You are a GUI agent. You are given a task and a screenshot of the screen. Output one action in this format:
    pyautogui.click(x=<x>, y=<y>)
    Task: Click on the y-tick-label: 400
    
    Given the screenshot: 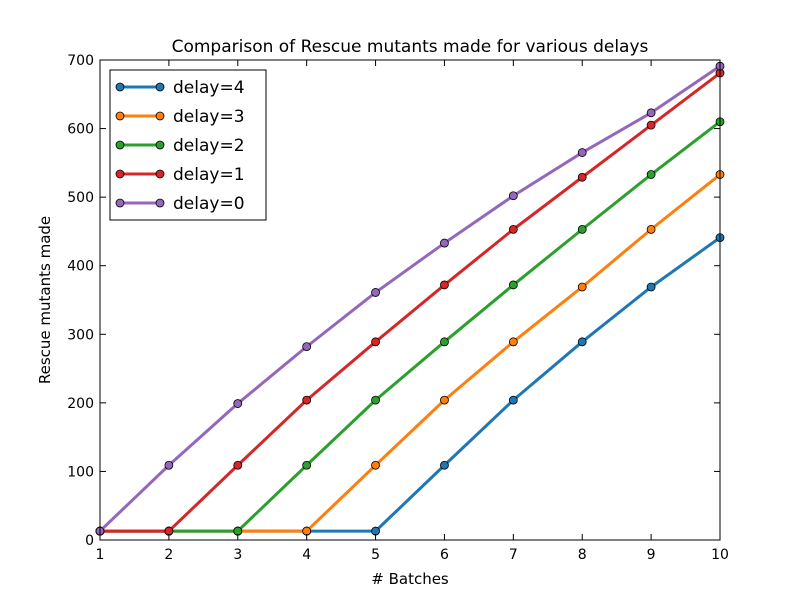 What is the action you would take?
    pyautogui.click(x=80, y=267)
    